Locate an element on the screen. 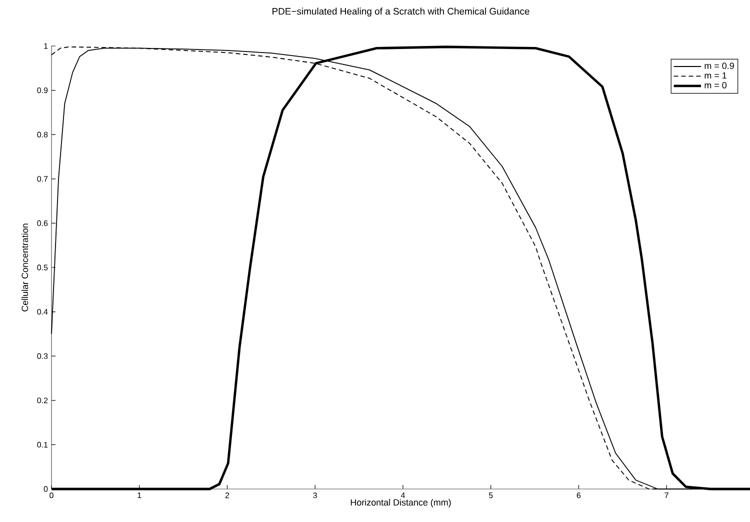 This screenshot has width=750, height=522. chart-title: PDE−simulated Healing of a Scratch with Chemical Guidance is located at coordinates (401, 12).